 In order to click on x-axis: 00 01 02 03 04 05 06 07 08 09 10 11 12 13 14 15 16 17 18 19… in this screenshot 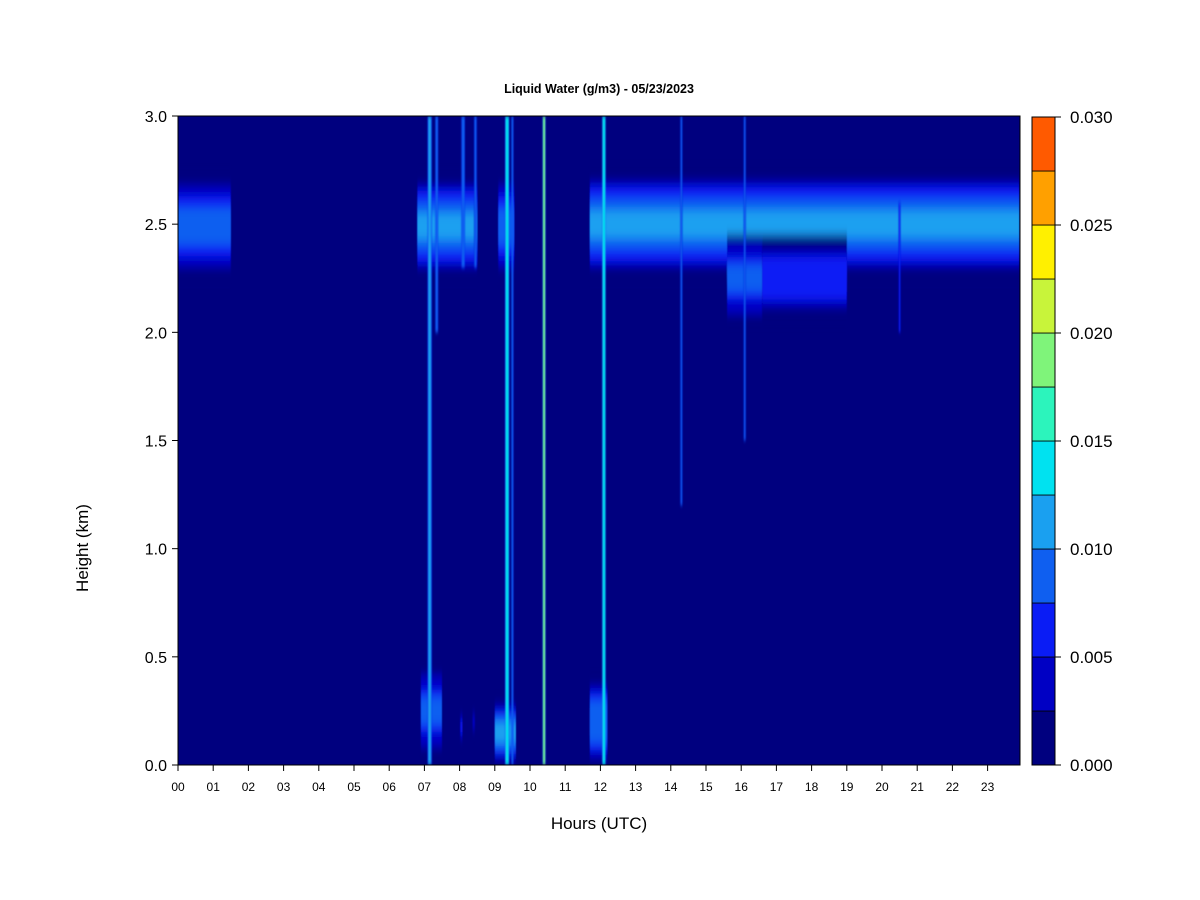, I will do `click(583, 779)`.